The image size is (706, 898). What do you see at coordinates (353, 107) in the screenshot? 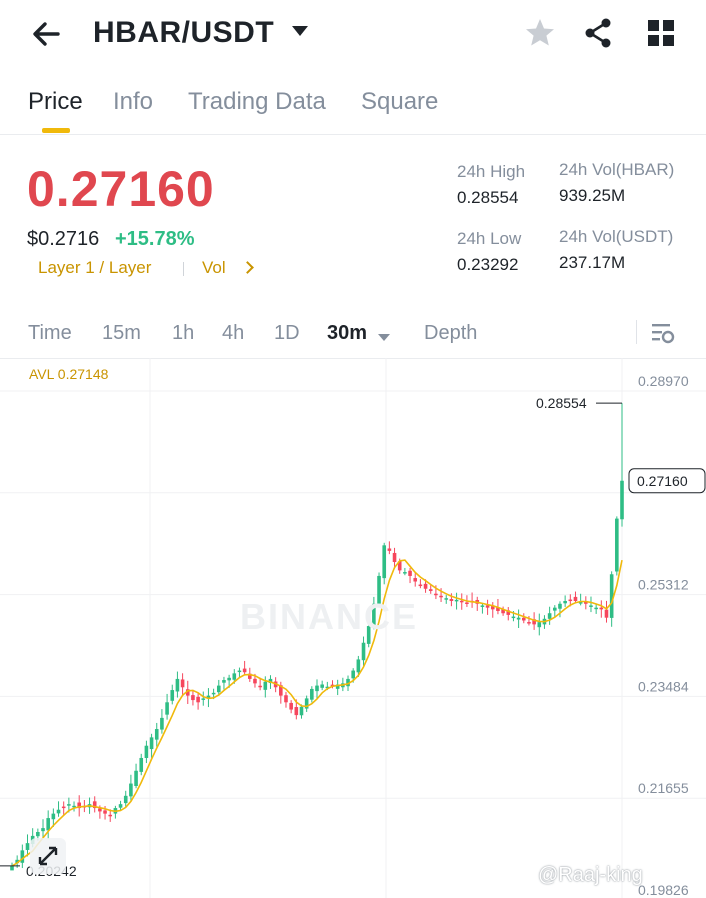
I see `page-tabs: Price Info Trading Data Square` at bounding box center [353, 107].